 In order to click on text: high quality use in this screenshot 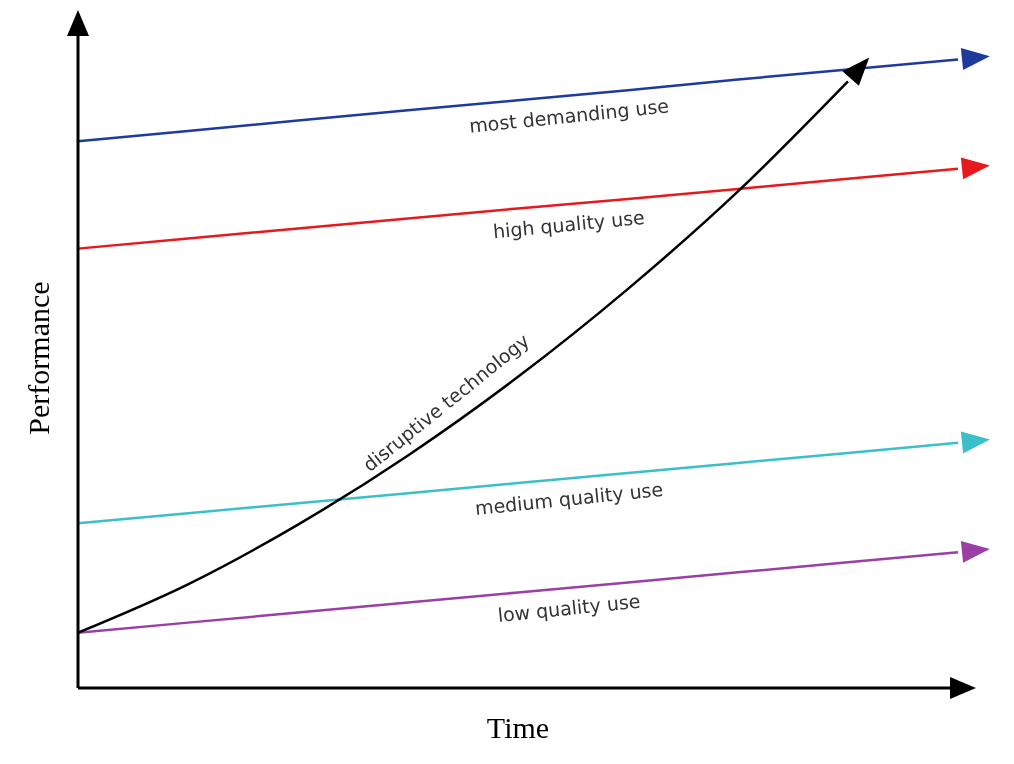, I will do `click(569, 224)`.